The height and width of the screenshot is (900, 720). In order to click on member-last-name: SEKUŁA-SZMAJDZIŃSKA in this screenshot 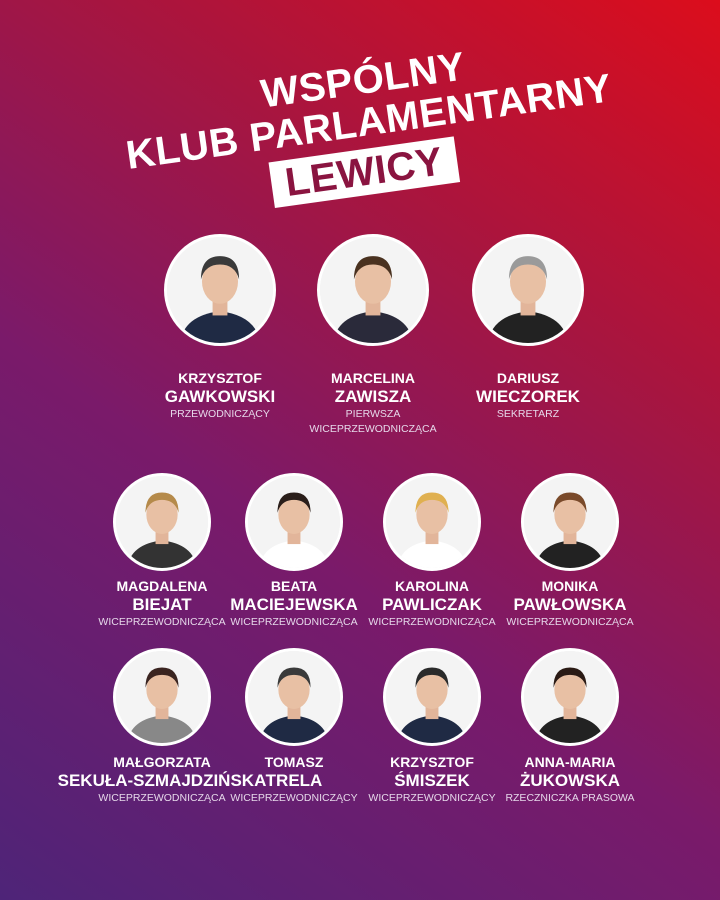, I will do `click(162, 780)`.